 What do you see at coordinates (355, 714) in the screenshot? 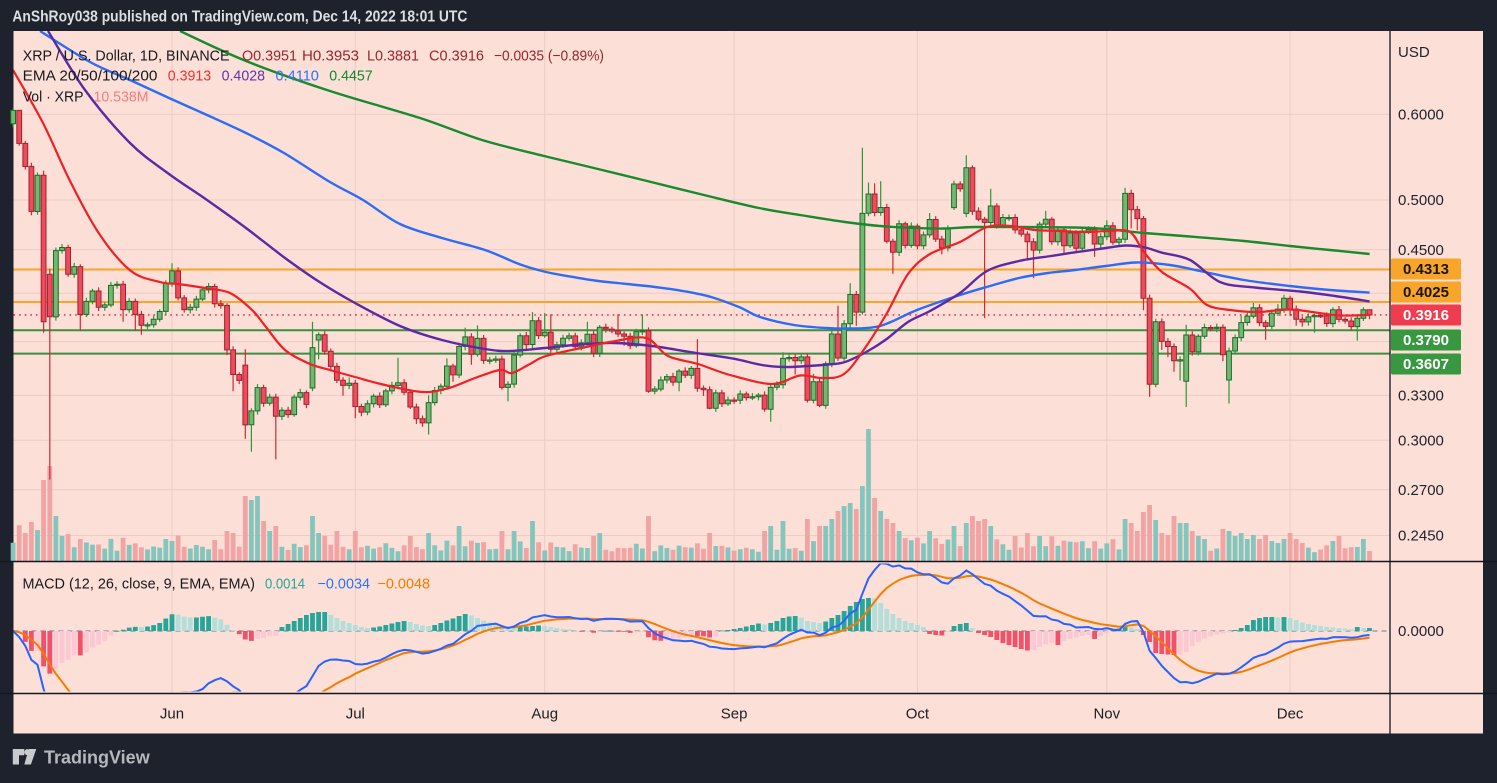
I see `svg-text: Jul` at bounding box center [355, 714].